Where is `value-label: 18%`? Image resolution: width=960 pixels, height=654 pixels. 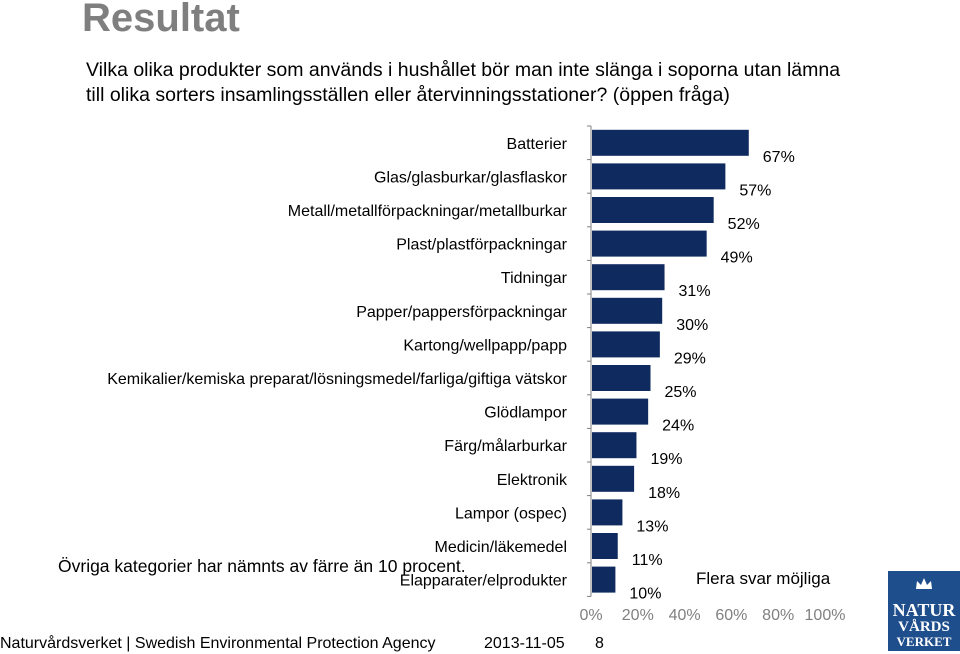 value-label: 18% is located at coordinates (664, 493).